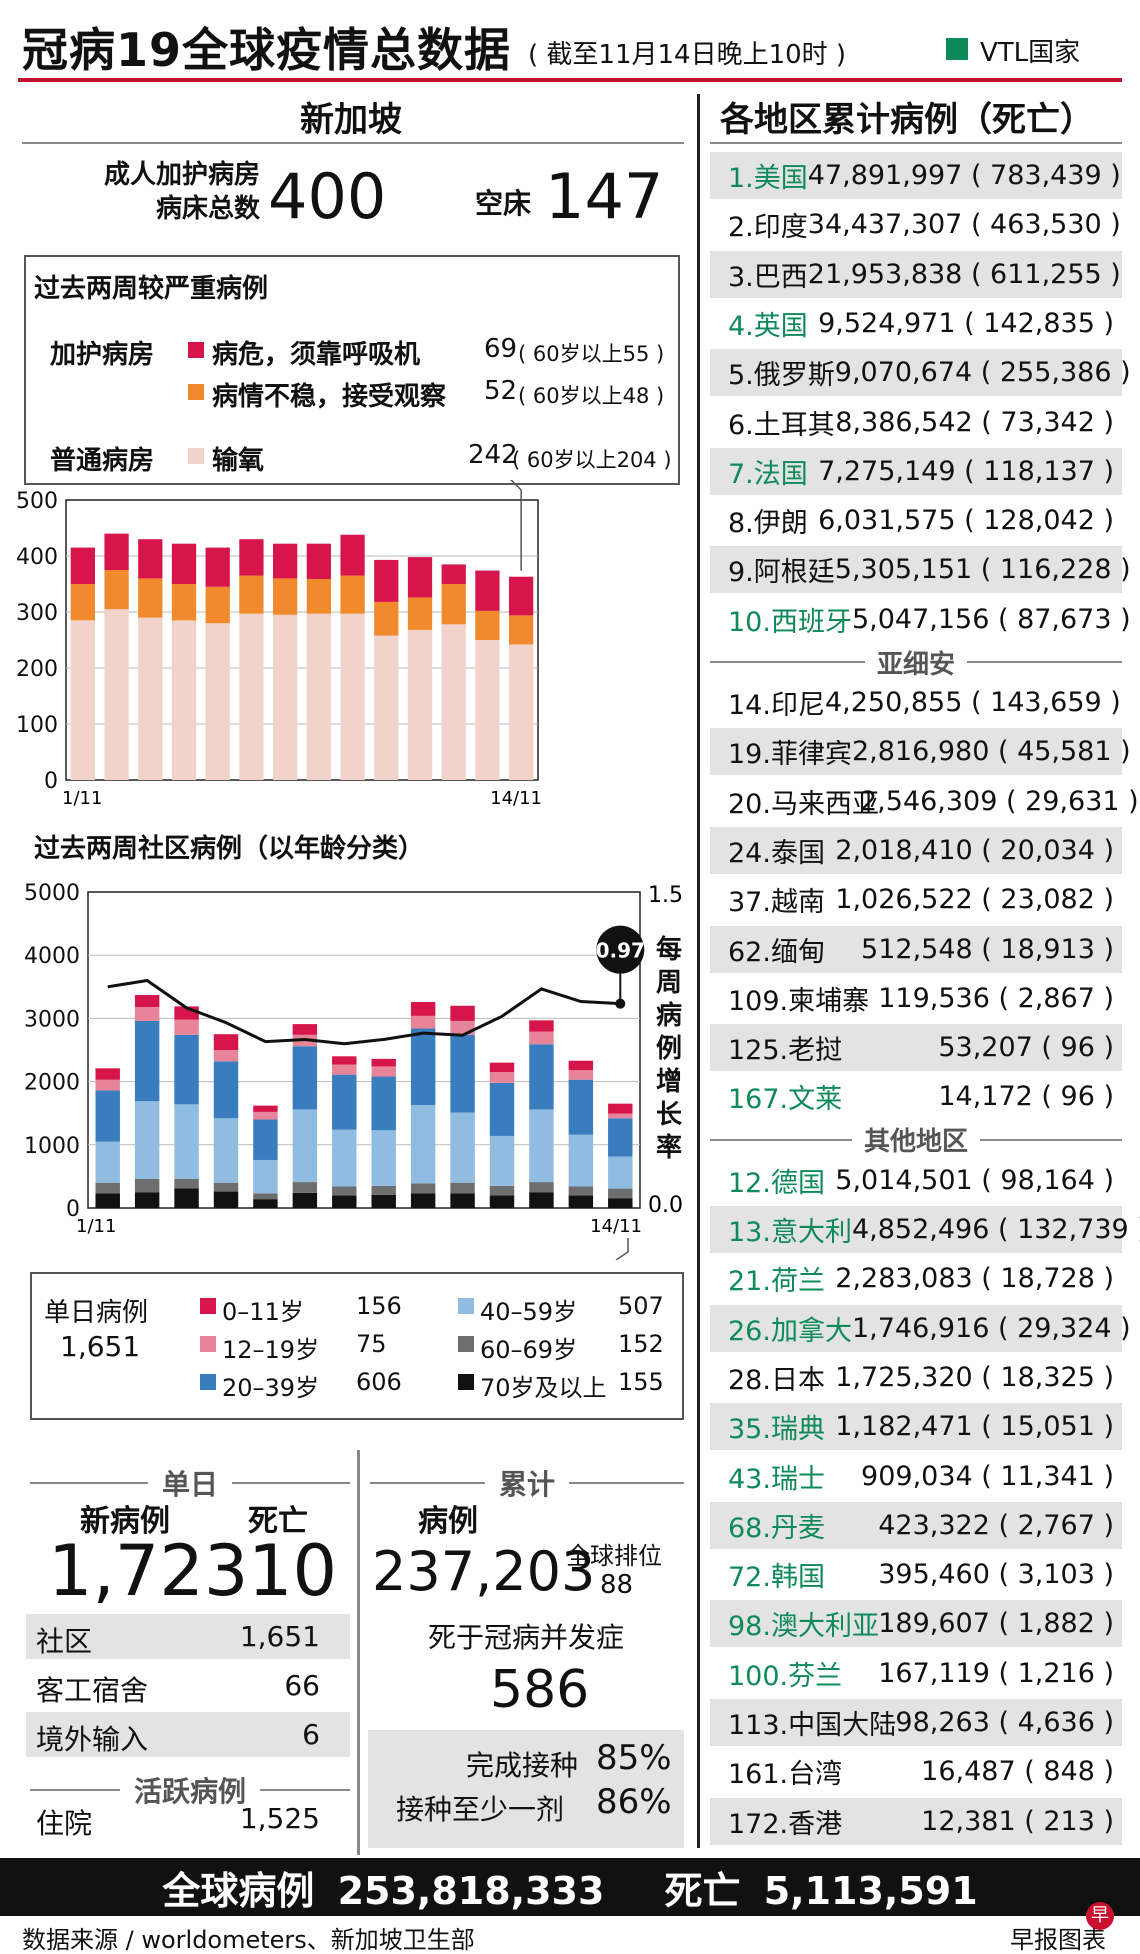 The width and height of the screenshot is (1140, 1954). What do you see at coordinates (238, 1890) in the screenshot?
I see `global-cases-label: 全球病例` at bounding box center [238, 1890].